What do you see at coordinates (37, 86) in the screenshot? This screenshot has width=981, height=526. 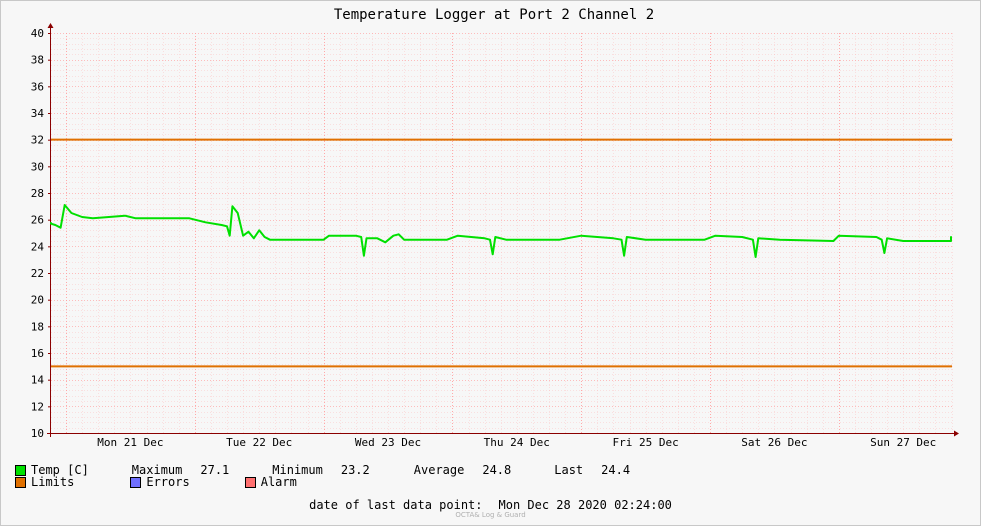 I see `y-tick-label: 36` at bounding box center [37, 86].